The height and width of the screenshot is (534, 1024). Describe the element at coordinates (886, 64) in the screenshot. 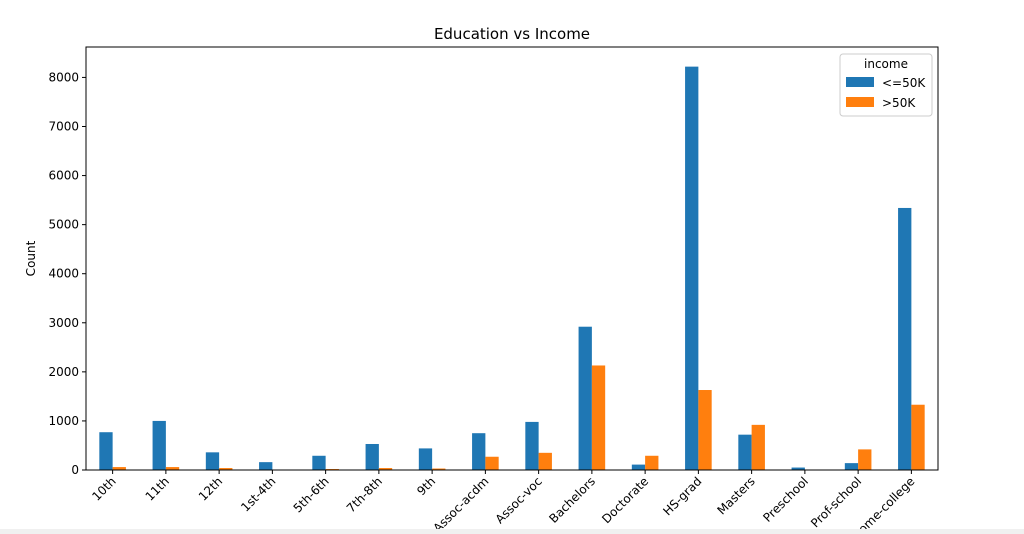

I see `legend-title: income` at that location.